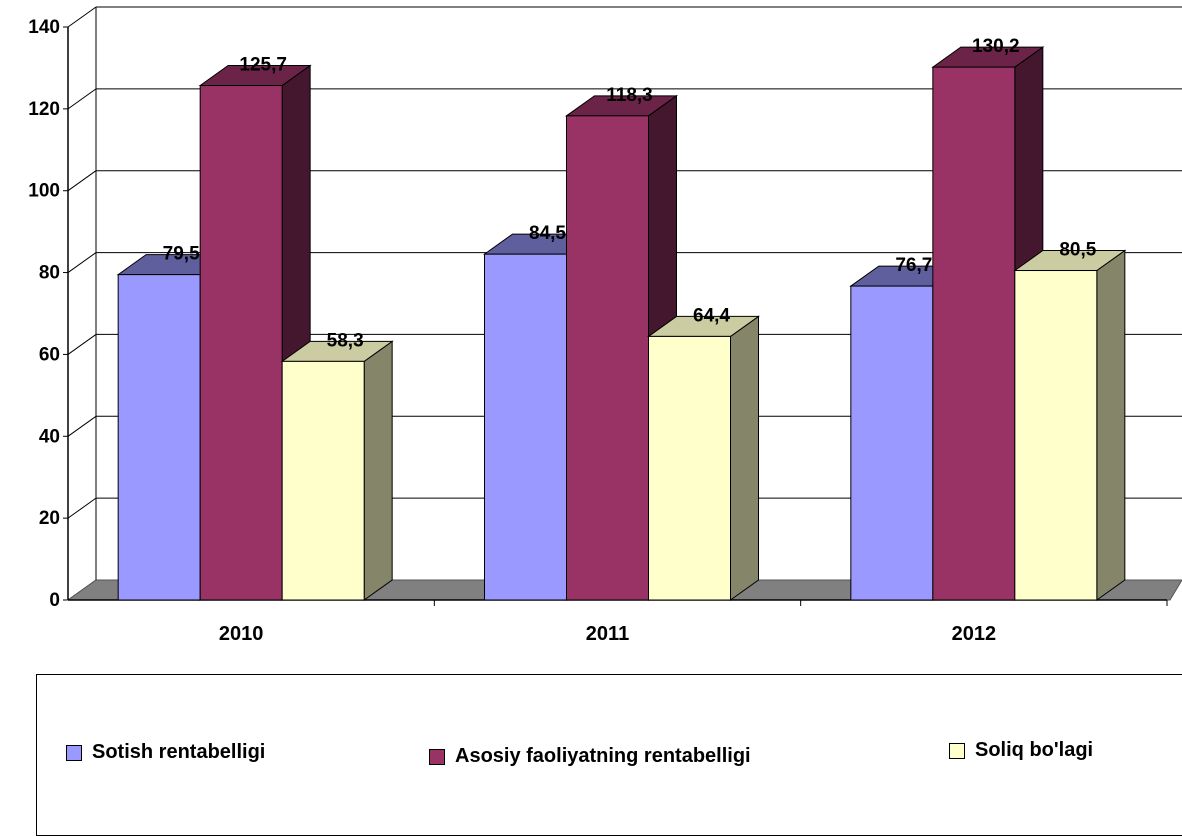 This screenshot has height=836, width=1182. I want to click on legend-swatch-sotish, so click(74, 752).